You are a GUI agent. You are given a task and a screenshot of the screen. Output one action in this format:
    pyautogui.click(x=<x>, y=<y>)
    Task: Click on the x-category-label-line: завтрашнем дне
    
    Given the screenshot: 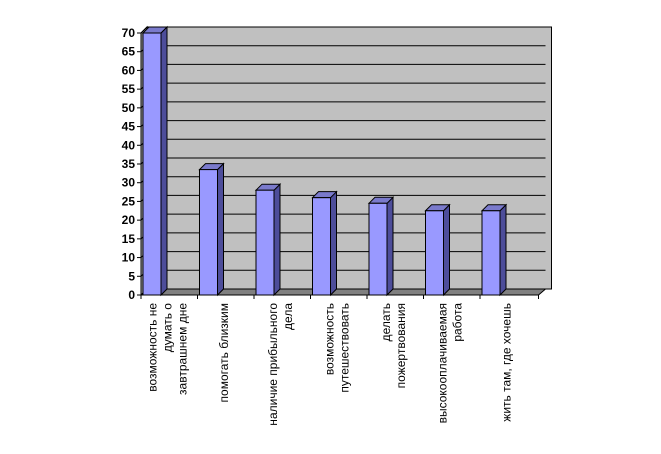 What is the action you would take?
    pyautogui.click(x=182, y=349)
    